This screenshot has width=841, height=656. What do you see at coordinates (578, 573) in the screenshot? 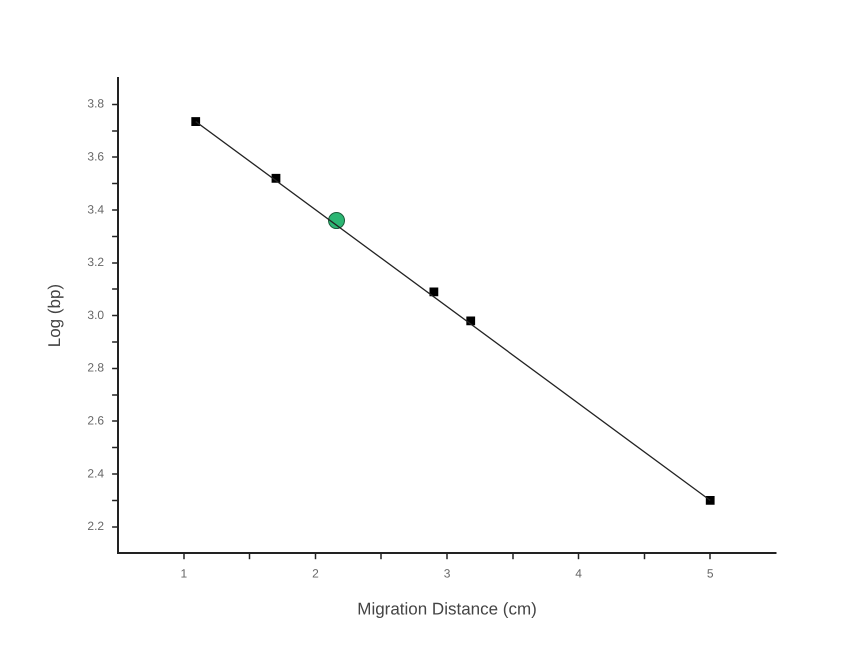
I see `x-tick-label: 4` at bounding box center [578, 573].